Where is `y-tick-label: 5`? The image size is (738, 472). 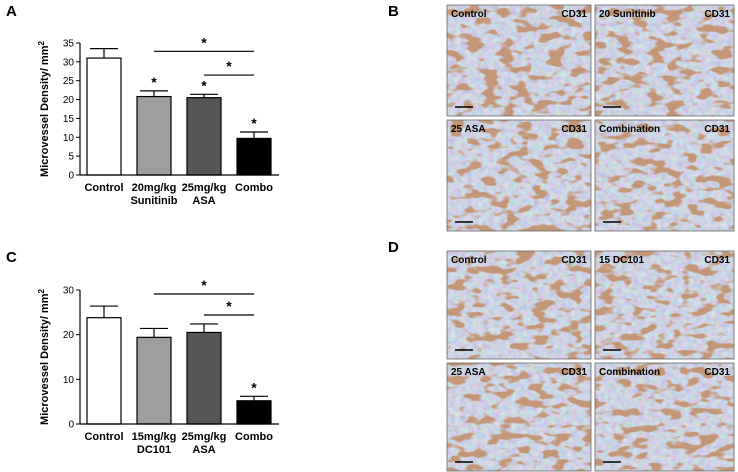 y-tick-label: 5 is located at coordinates (71, 157).